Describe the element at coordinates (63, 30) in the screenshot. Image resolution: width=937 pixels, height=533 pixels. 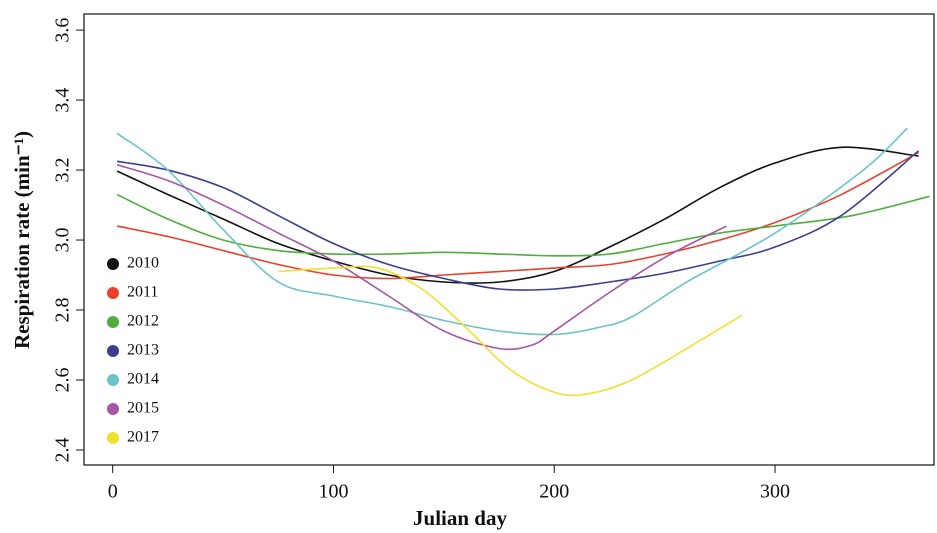
I see `y-tick-label: 3.6` at that location.